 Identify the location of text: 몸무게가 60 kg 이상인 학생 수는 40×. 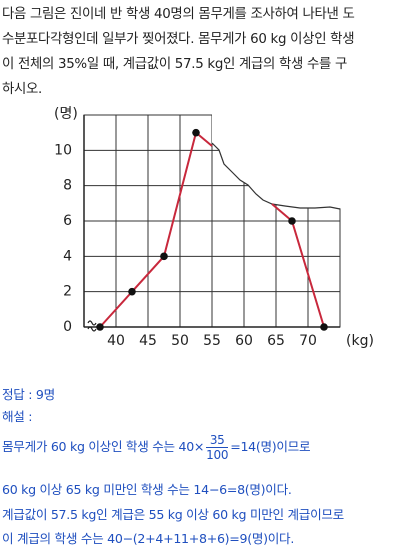
(103, 446).